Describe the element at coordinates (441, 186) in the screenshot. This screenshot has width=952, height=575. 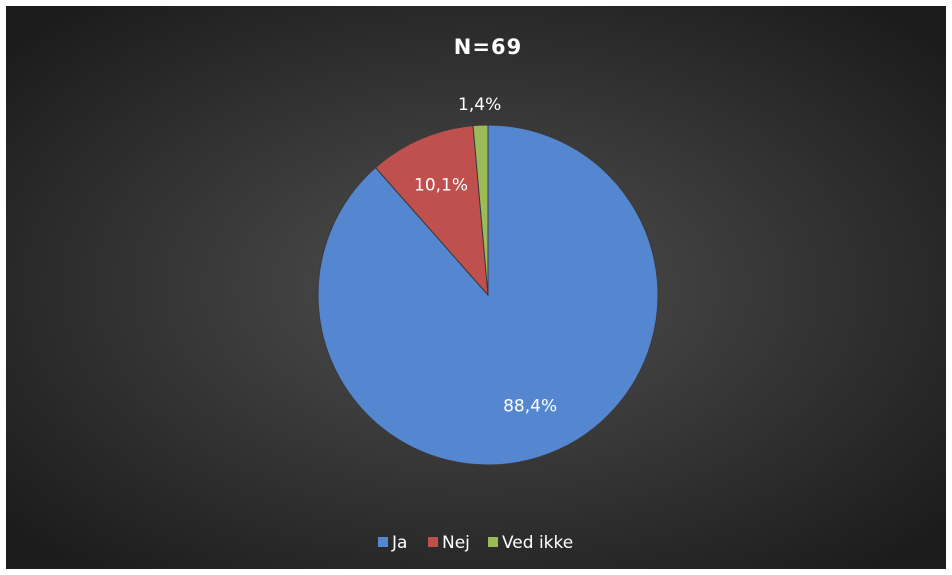
I see `data-label: 10,1%` at that location.